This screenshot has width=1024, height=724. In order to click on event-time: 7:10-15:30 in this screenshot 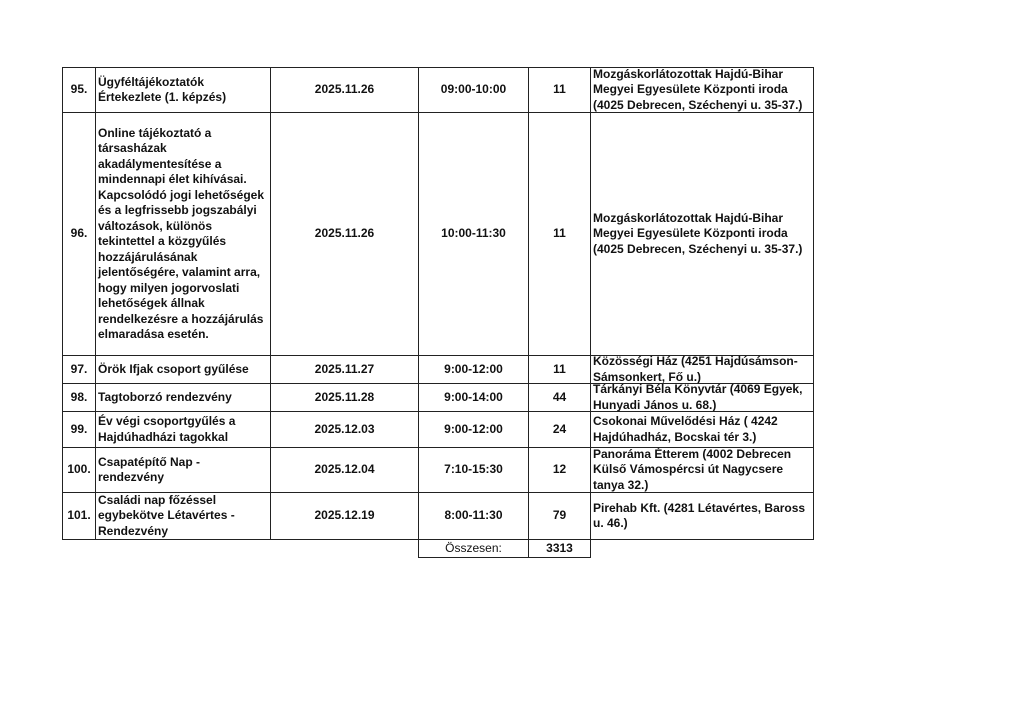, I will do `click(473, 469)`.